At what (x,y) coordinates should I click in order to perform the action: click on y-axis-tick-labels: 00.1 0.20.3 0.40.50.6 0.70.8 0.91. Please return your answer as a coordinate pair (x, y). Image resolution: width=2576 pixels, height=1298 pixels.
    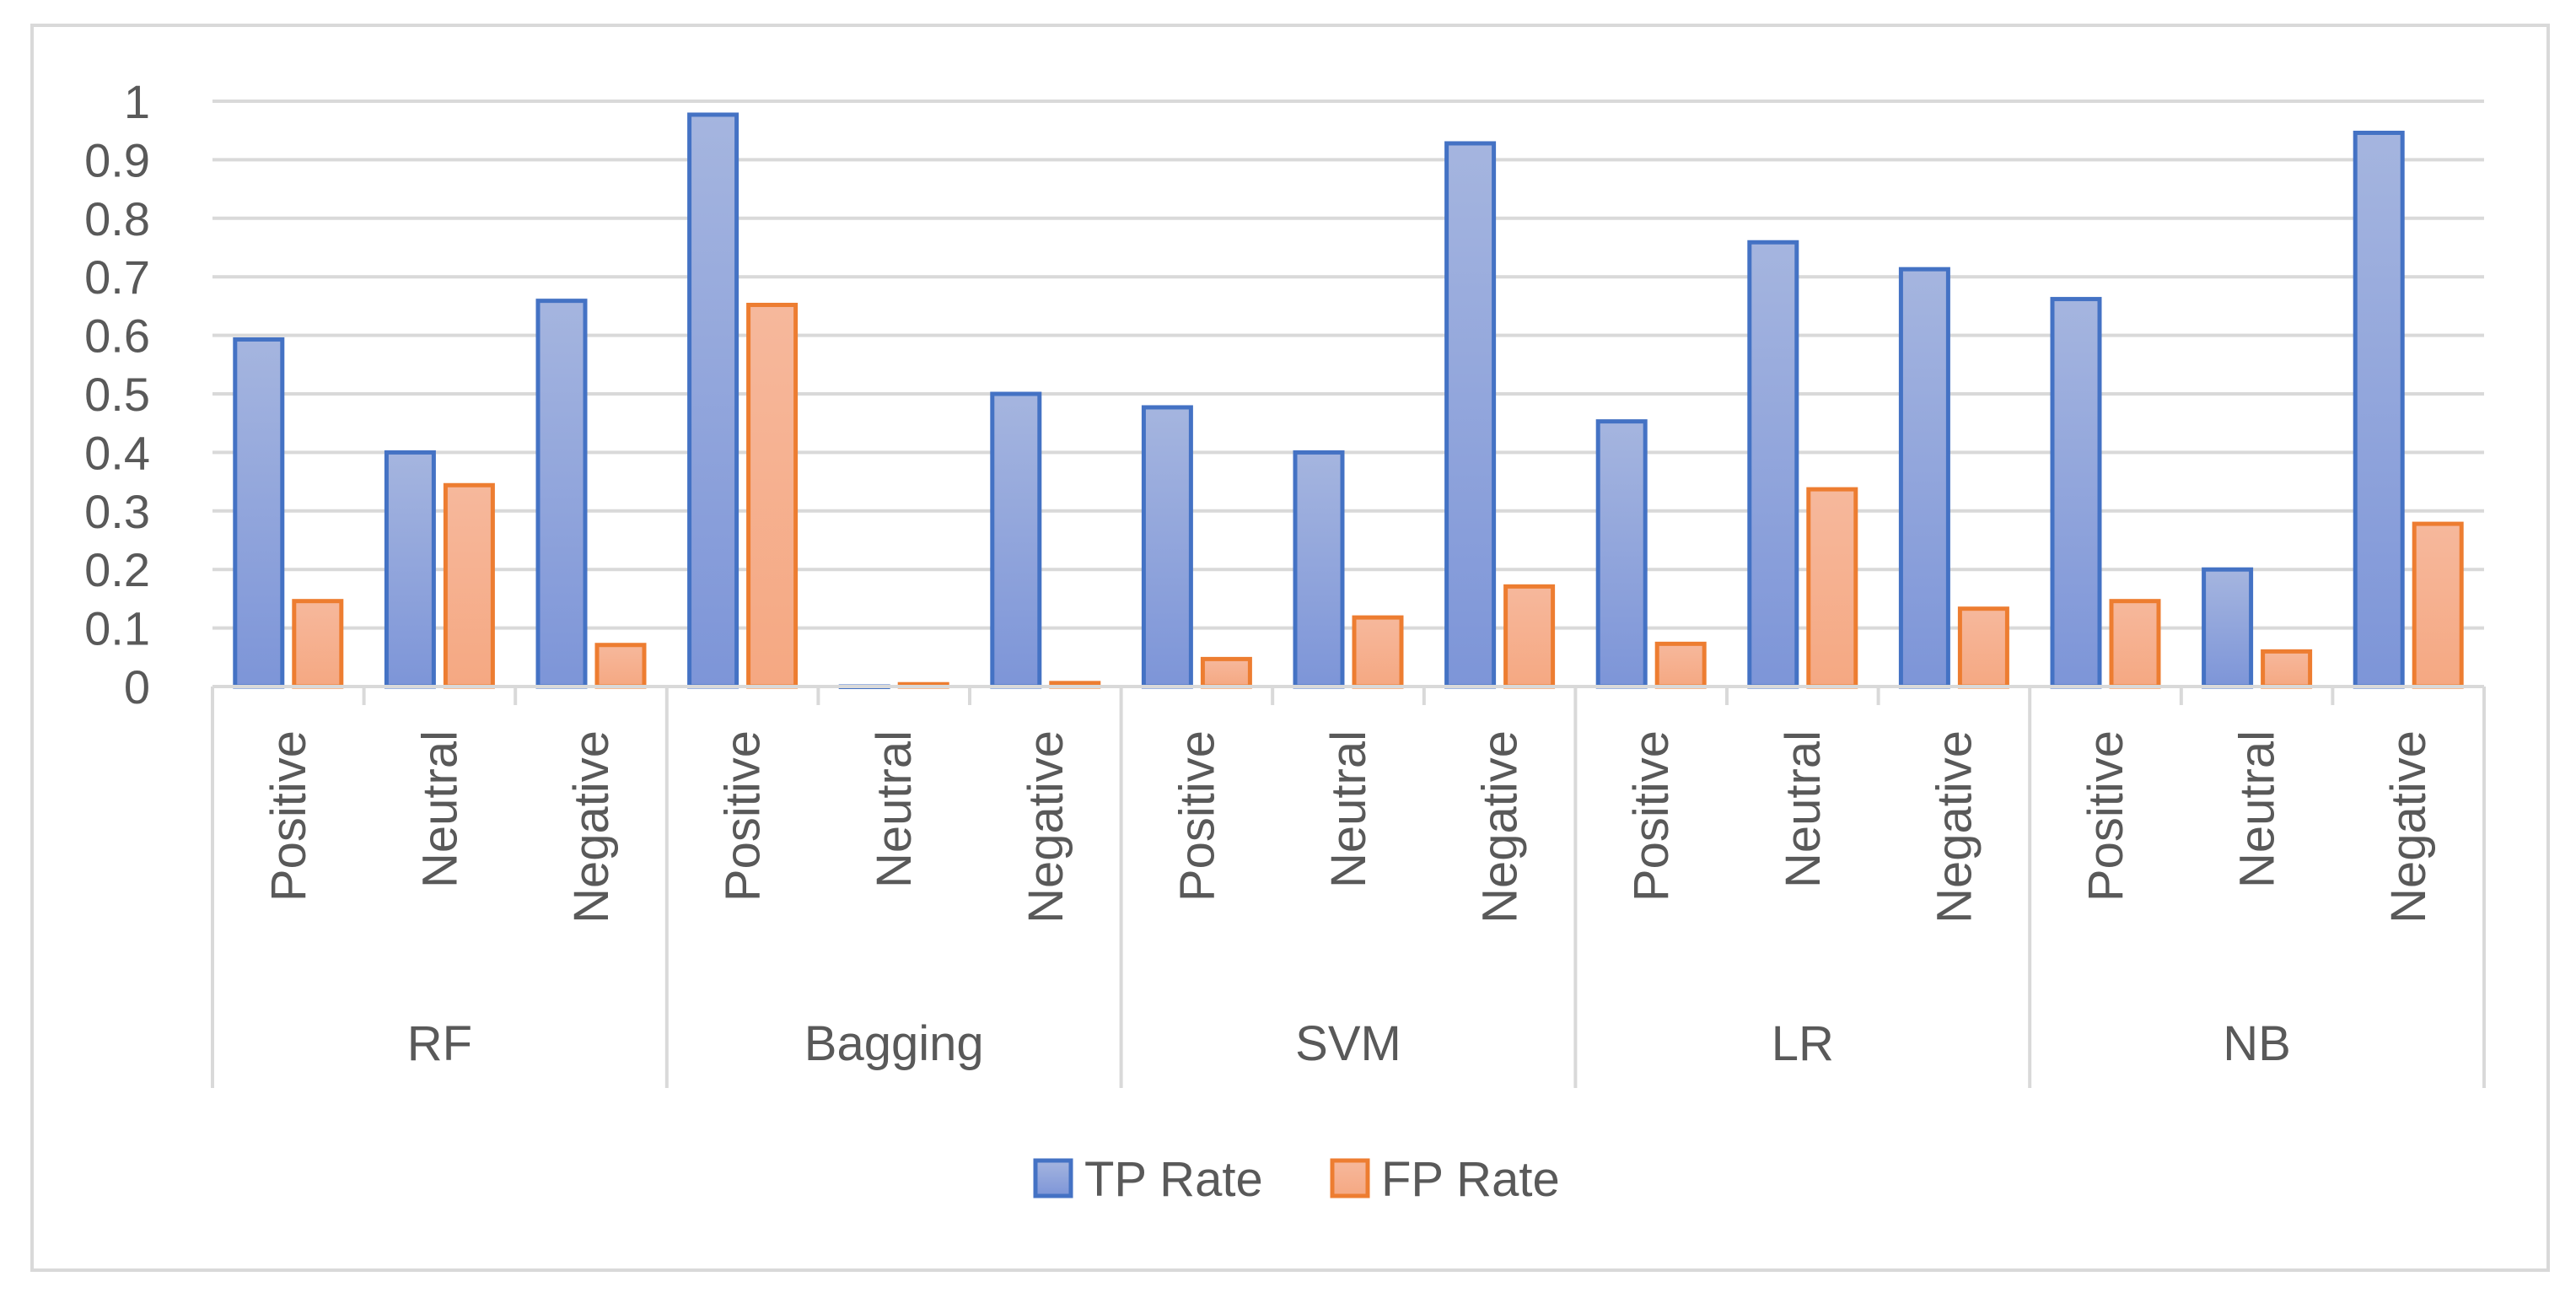
    Looking at the image, I should click on (117, 394).